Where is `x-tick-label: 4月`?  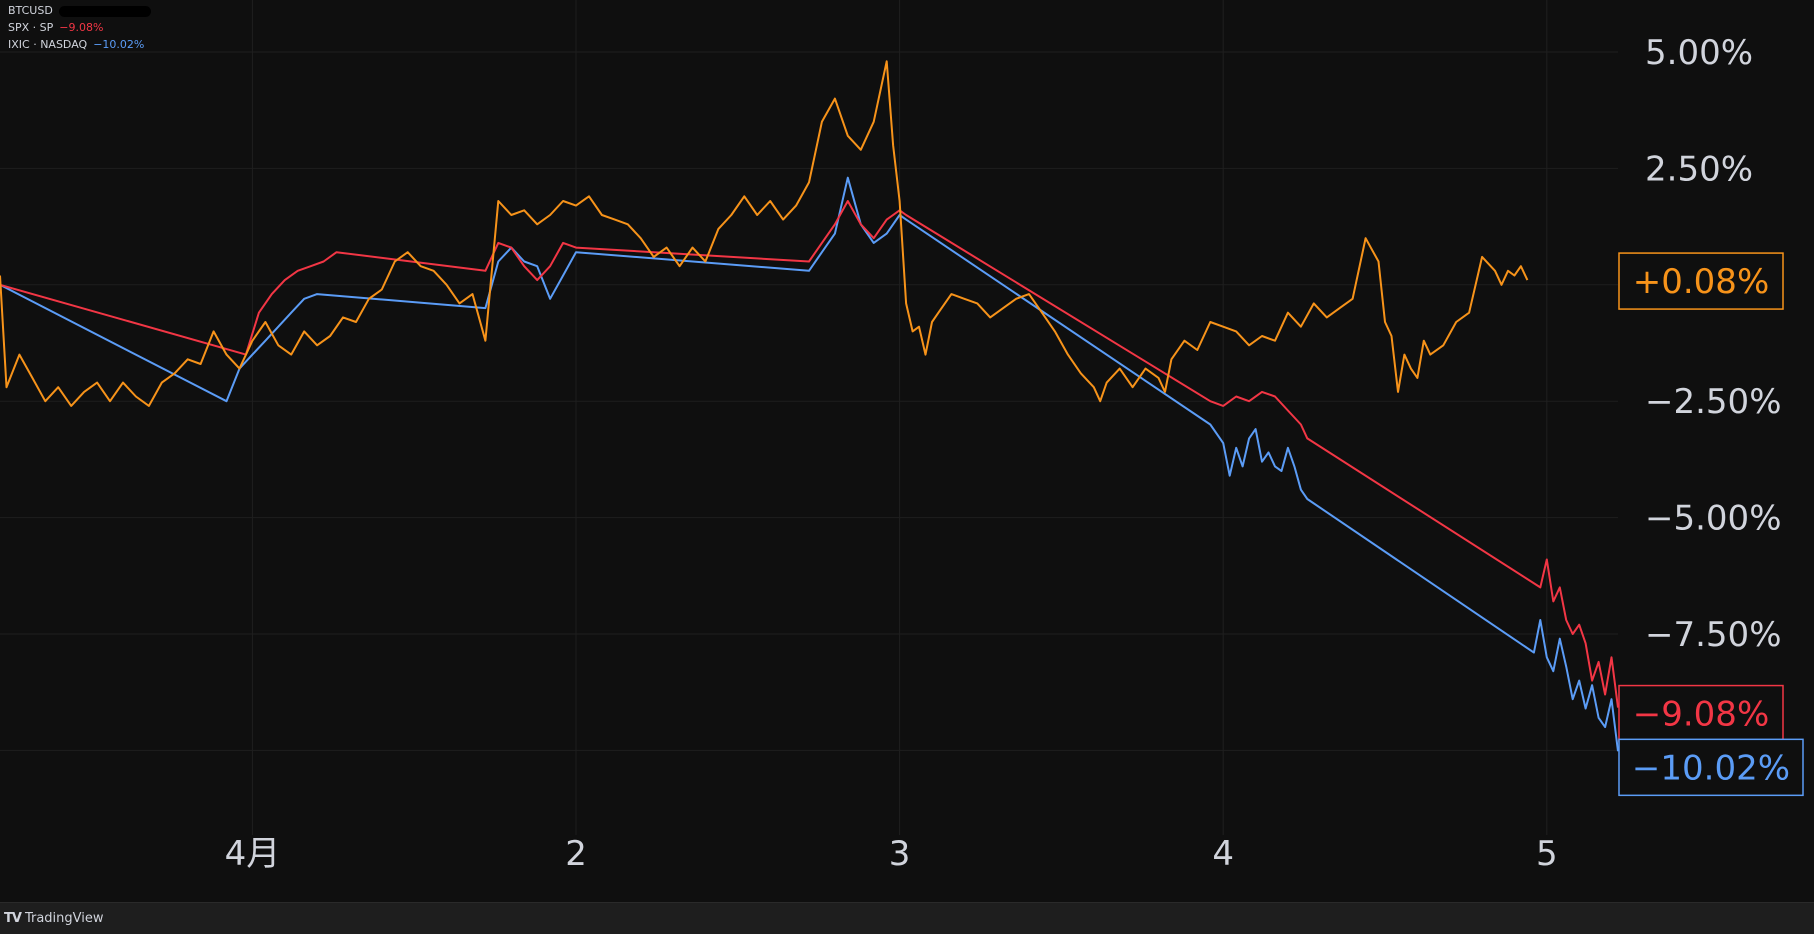
x-tick-label: 4月 is located at coordinates (253, 854).